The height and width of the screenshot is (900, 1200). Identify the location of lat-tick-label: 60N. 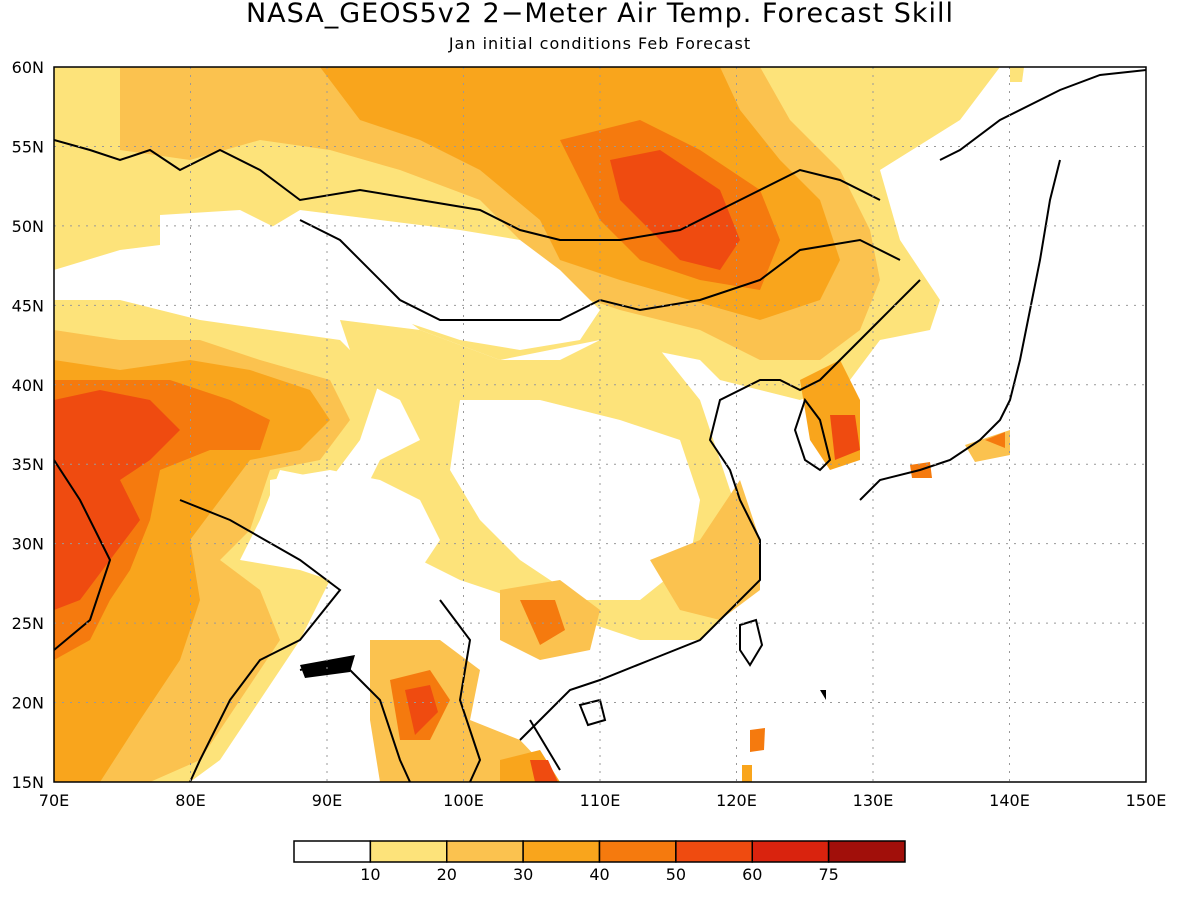
(28, 67).